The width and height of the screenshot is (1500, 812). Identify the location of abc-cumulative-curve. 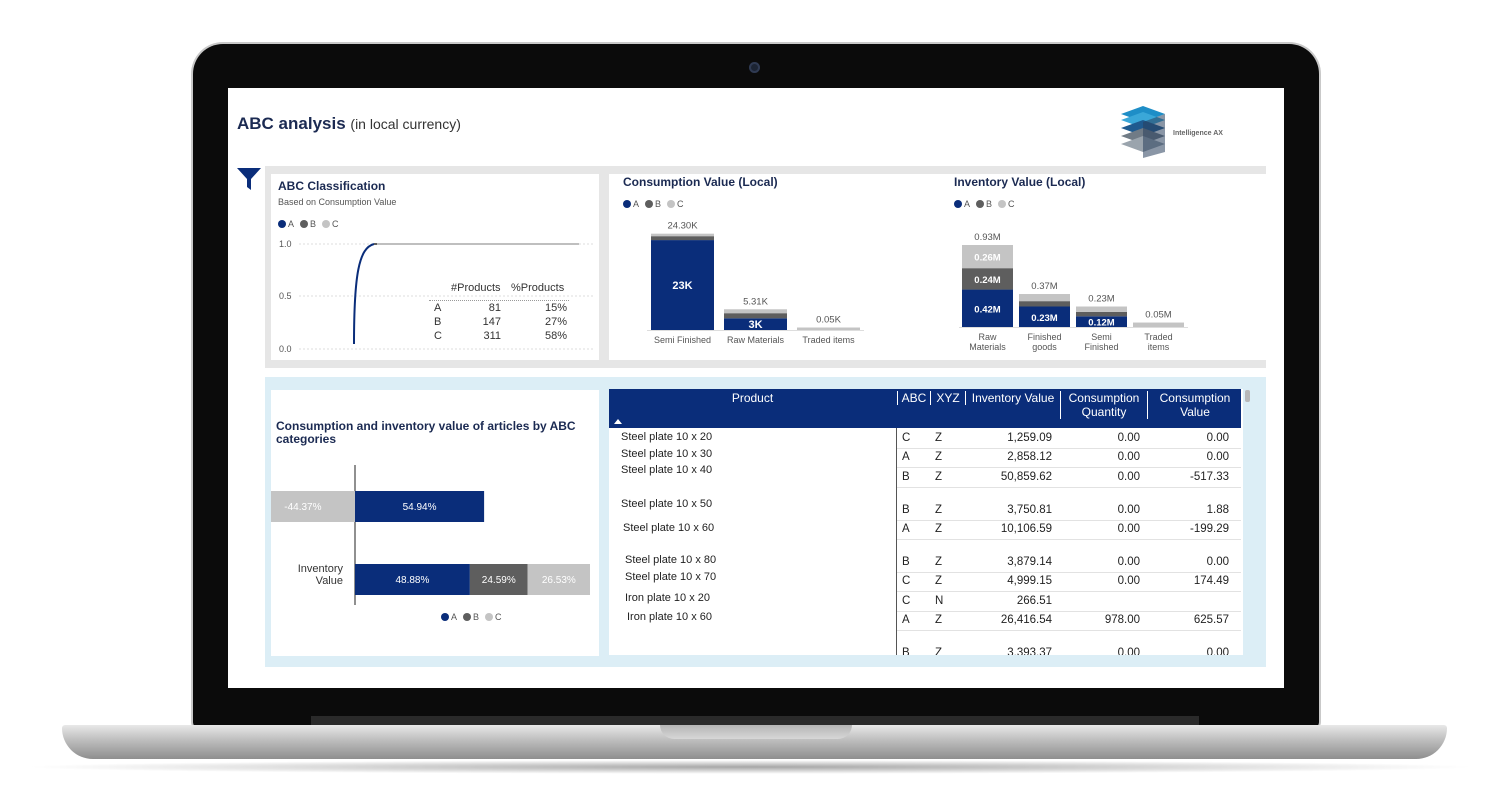
(446, 296).